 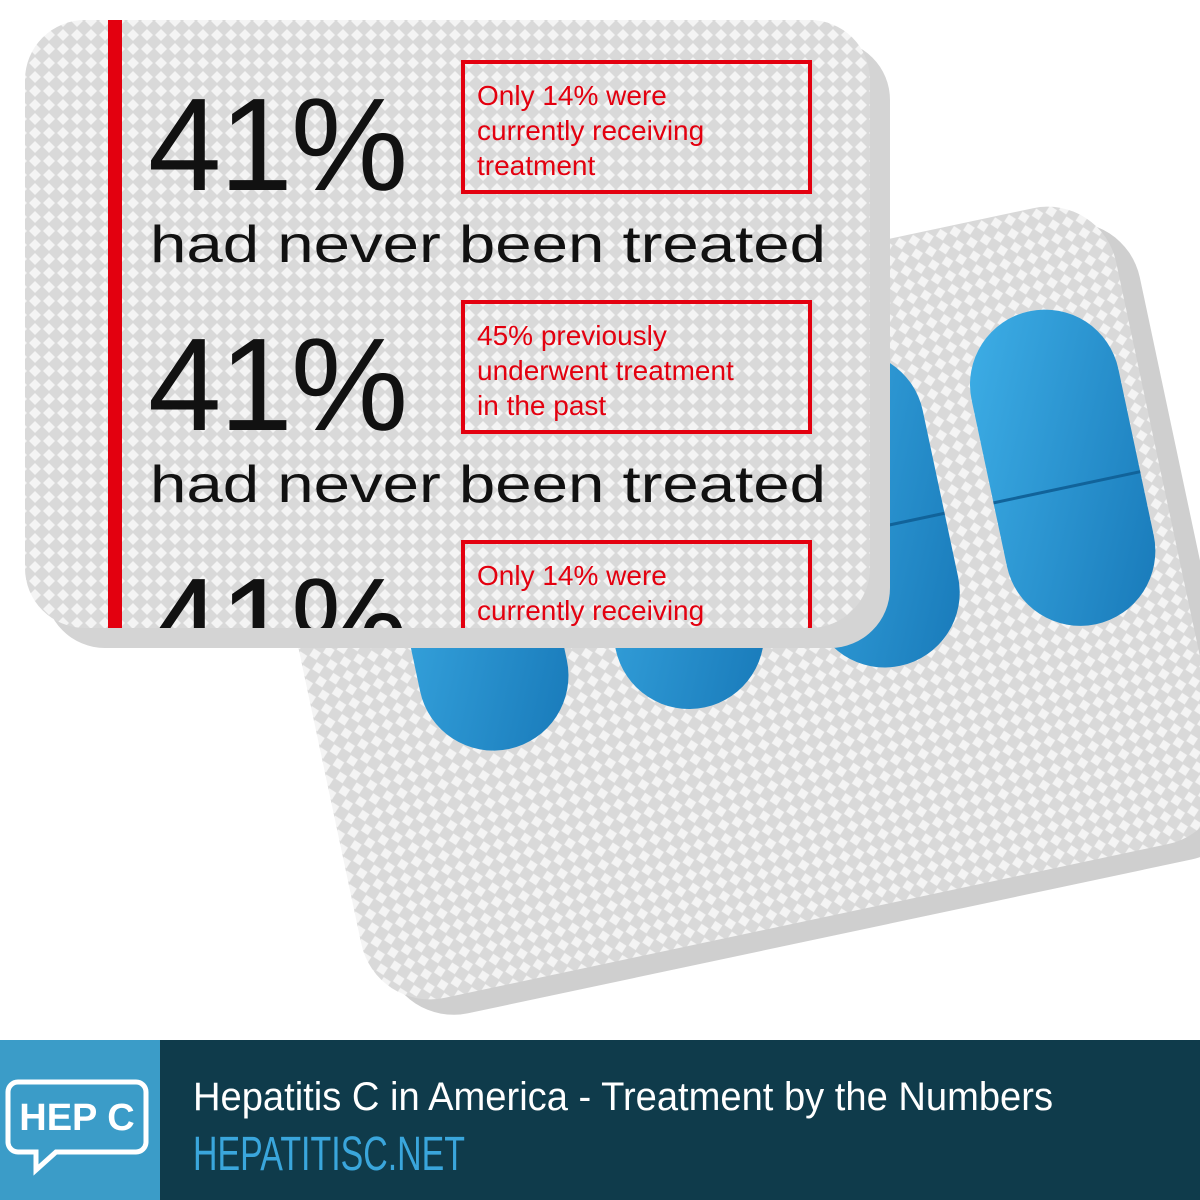 I want to click on logo-tile, so click(x=80, y=1120).